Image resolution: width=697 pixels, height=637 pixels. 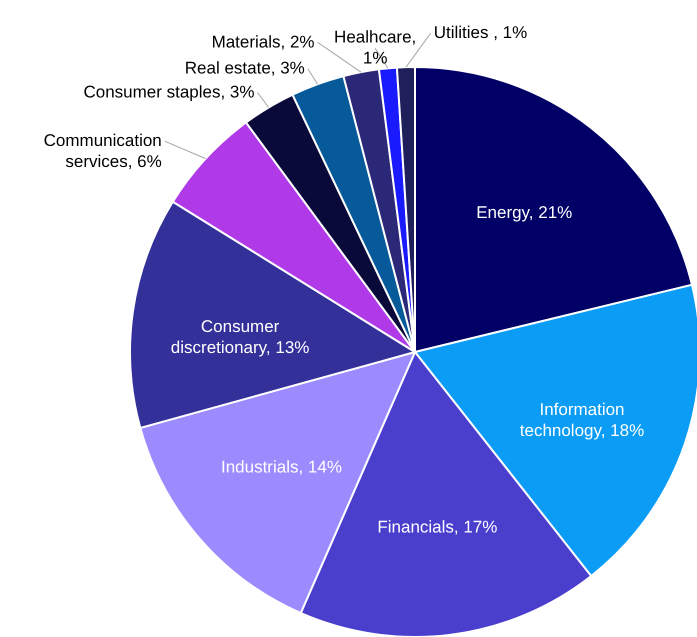 I want to click on slice-label: Information technology, 18%, so click(x=582, y=420).